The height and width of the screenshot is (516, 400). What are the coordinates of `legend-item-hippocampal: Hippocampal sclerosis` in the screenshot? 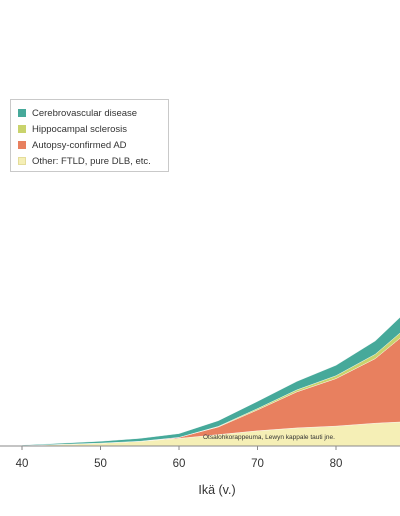 It's located at (72, 129).